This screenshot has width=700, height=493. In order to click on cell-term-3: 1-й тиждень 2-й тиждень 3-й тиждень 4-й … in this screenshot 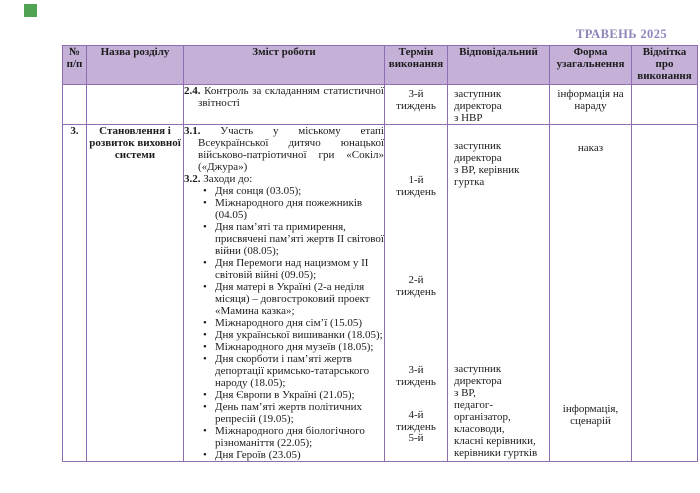, I will do `click(416, 293)`.